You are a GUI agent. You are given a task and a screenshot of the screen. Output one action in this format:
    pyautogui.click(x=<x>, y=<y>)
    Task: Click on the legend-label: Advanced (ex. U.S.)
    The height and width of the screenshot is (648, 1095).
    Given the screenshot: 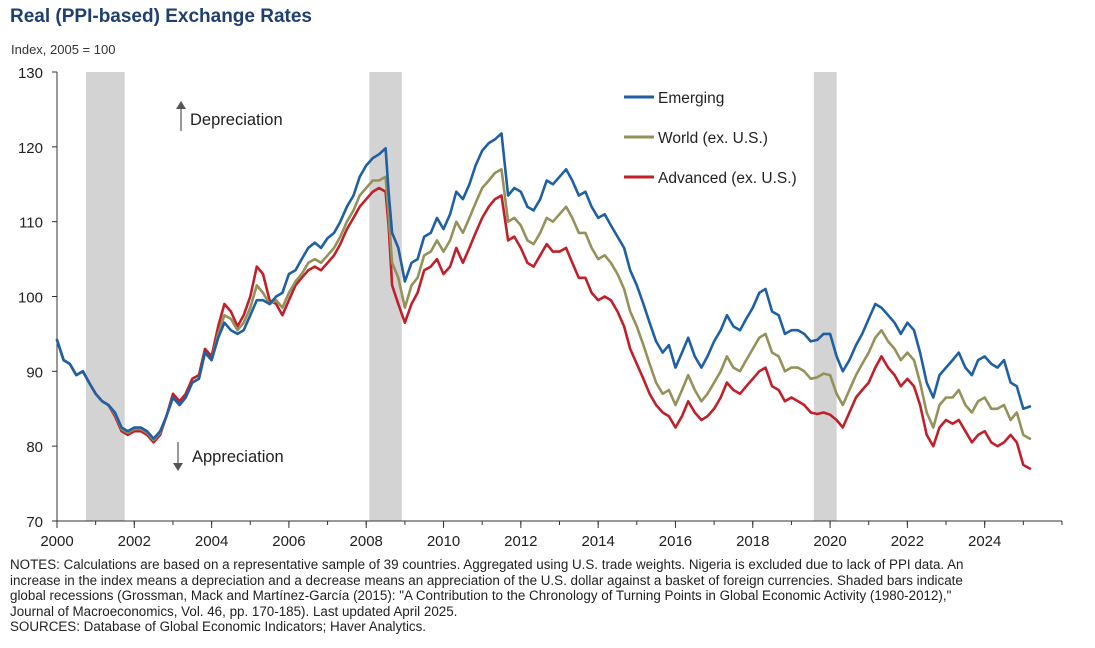 What is the action you would take?
    pyautogui.click(x=727, y=178)
    